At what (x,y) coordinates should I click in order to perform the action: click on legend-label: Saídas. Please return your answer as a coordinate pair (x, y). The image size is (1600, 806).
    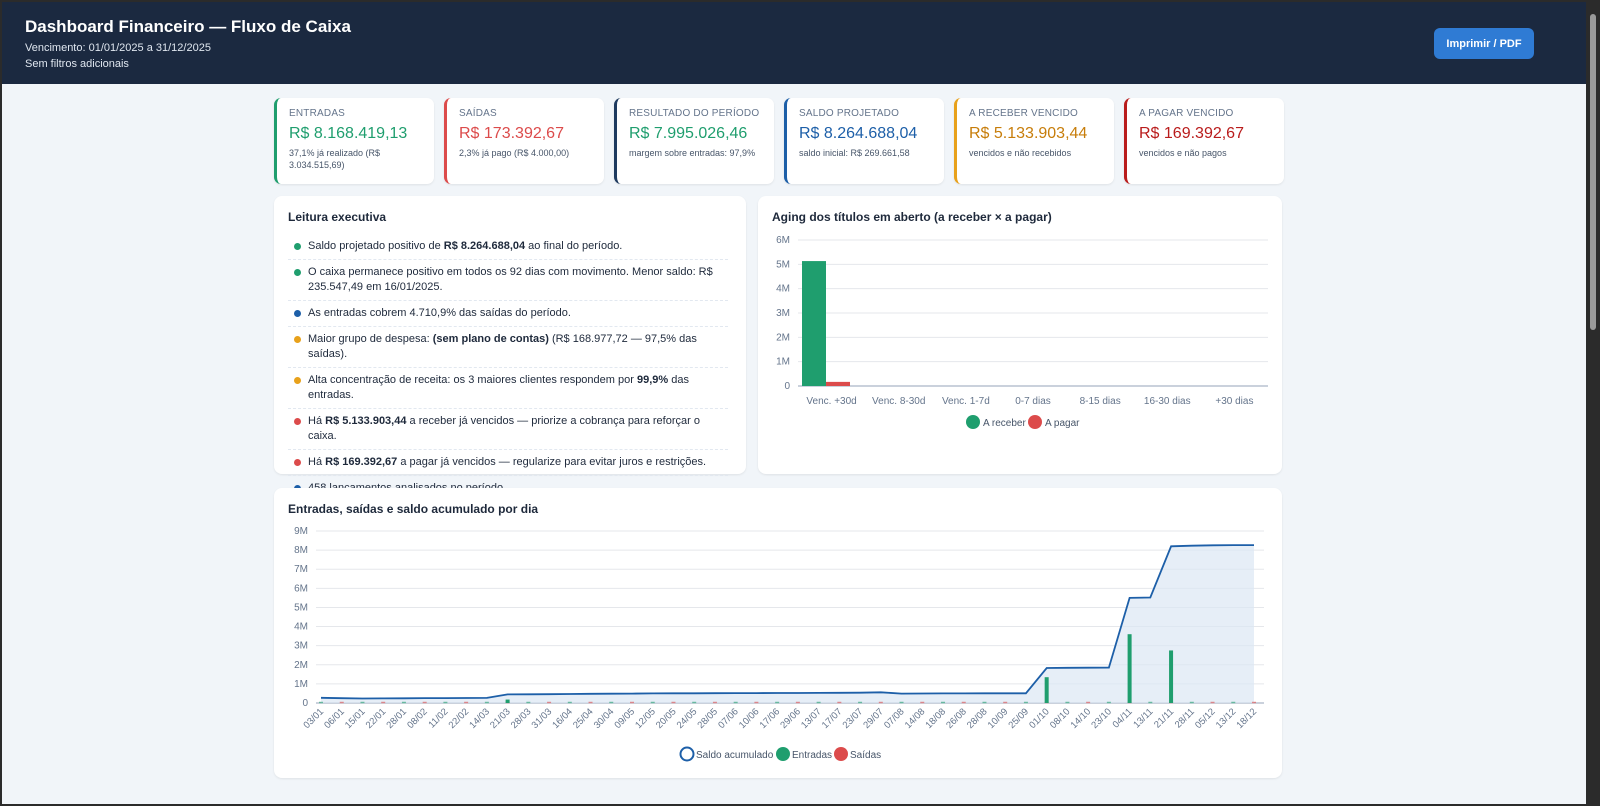
    Looking at the image, I should click on (865, 755).